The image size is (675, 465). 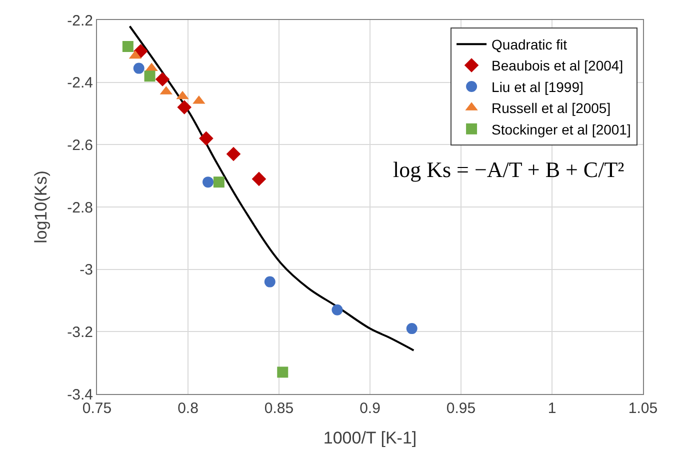 What do you see at coordinates (552, 408) in the screenshot?
I see `x-tick-label: 1` at bounding box center [552, 408].